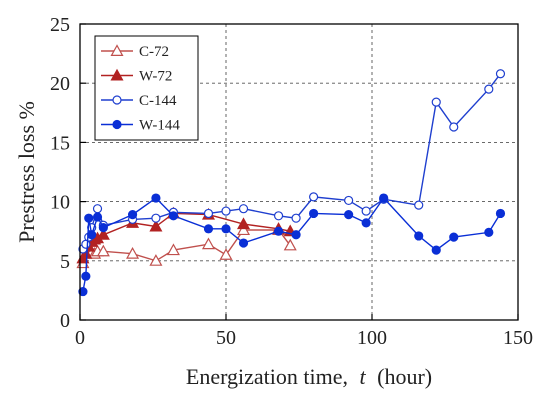 This screenshot has height=400, width=550. I want to click on legend-item-W-144: W-144, so click(140, 126).